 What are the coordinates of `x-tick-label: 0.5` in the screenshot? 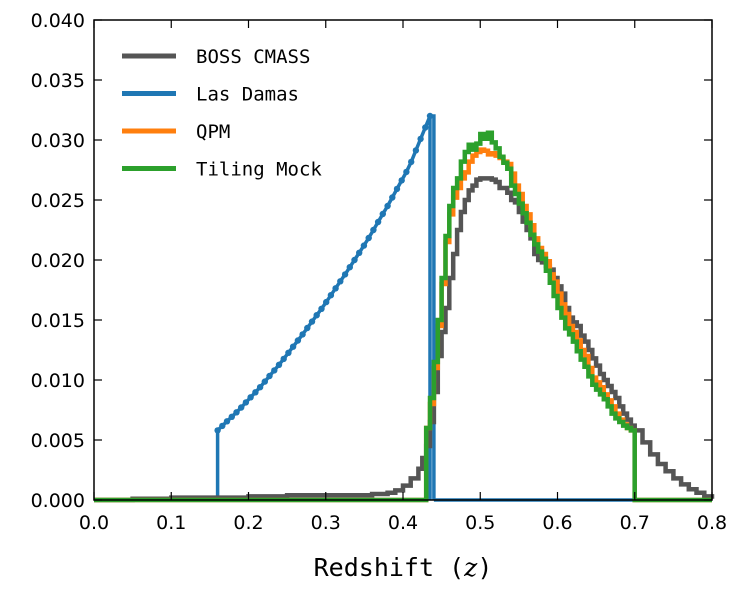 It's located at (480, 523).